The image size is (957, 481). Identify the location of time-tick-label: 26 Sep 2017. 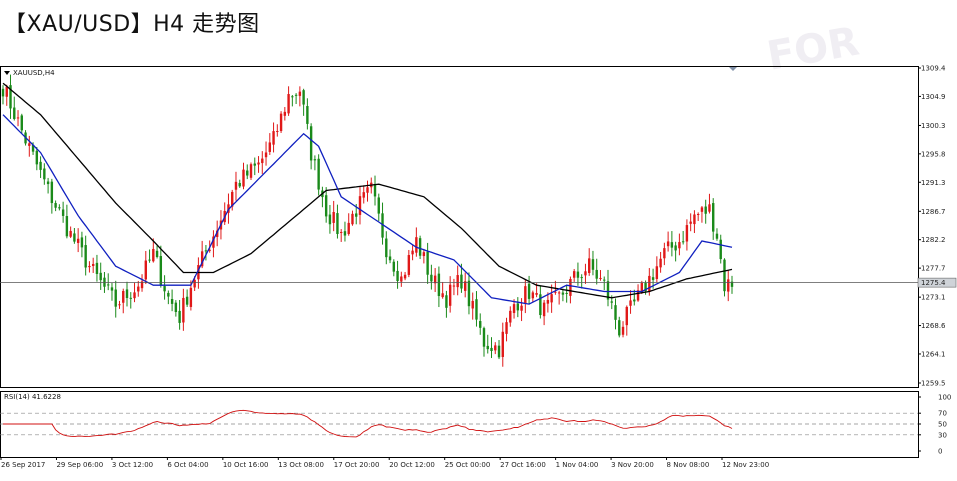
(23, 465).